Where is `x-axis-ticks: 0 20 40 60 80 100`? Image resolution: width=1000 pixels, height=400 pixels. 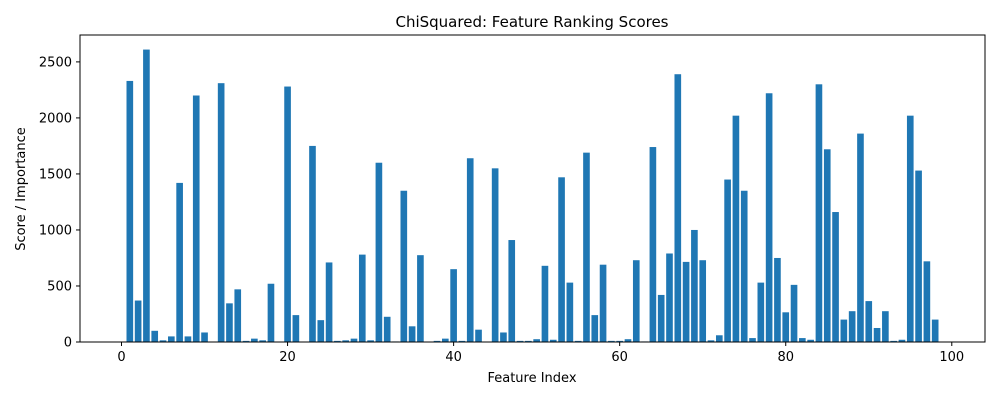 x-axis-ticks: 0 20 40 60 80 100 is located at coordinates (540, 353).